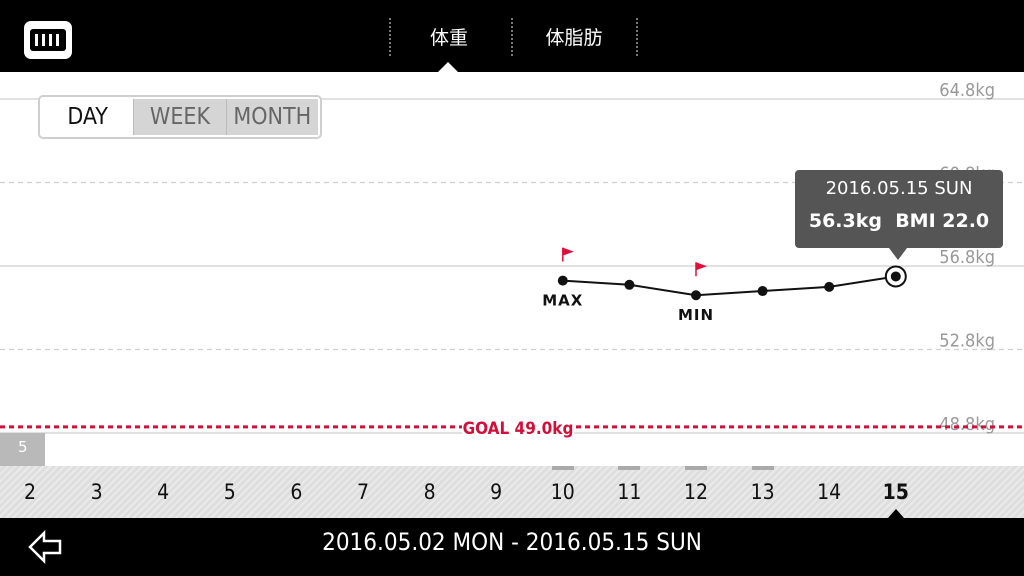 Image resolution: width=1024 pixels, height=576 pixels. Describe the element at coordinates (512, 492) in the screenshot. I see `day-strip` at that location.